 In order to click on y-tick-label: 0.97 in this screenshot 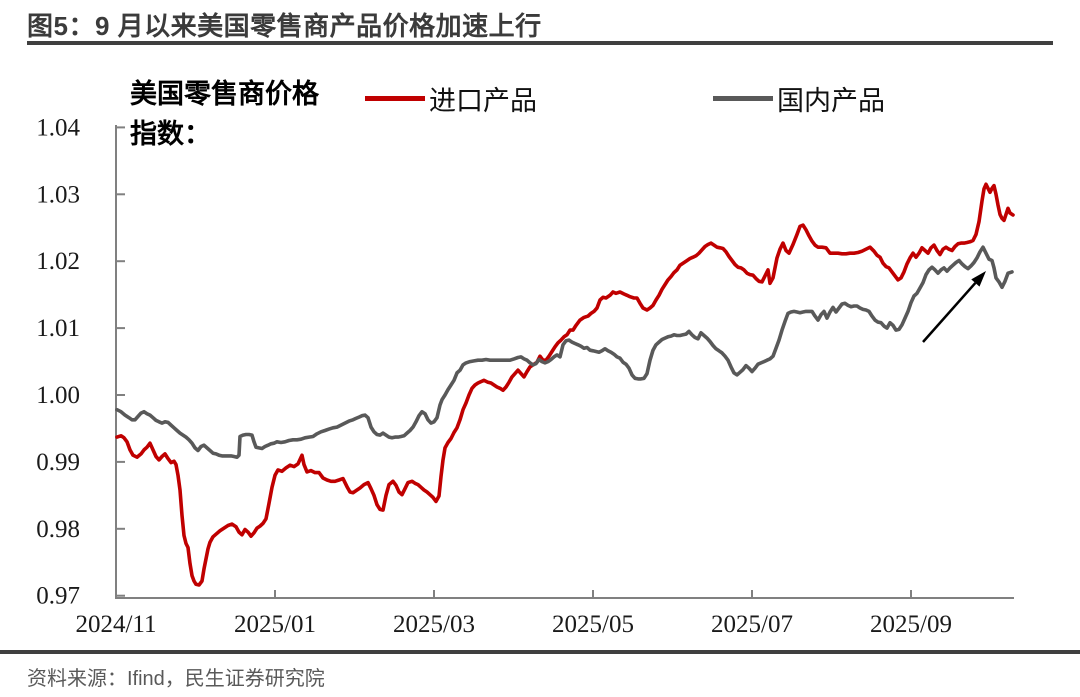, I will do `click(58, 596)`.